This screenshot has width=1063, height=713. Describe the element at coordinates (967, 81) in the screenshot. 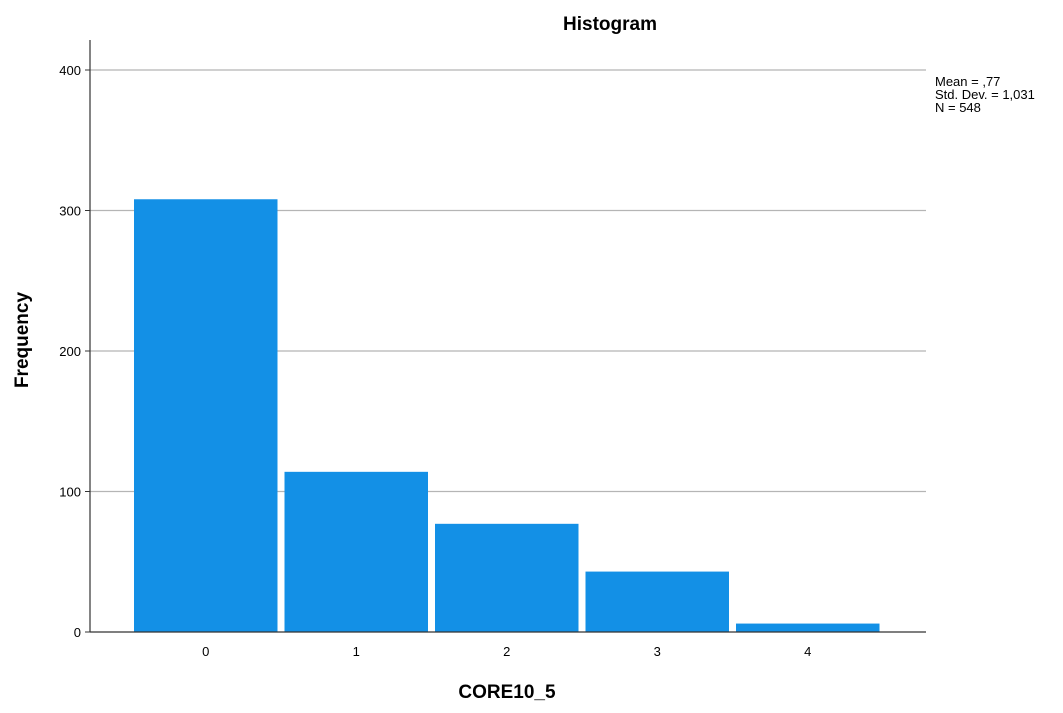

I see `stat-mean: Mean = ,77` at that location.